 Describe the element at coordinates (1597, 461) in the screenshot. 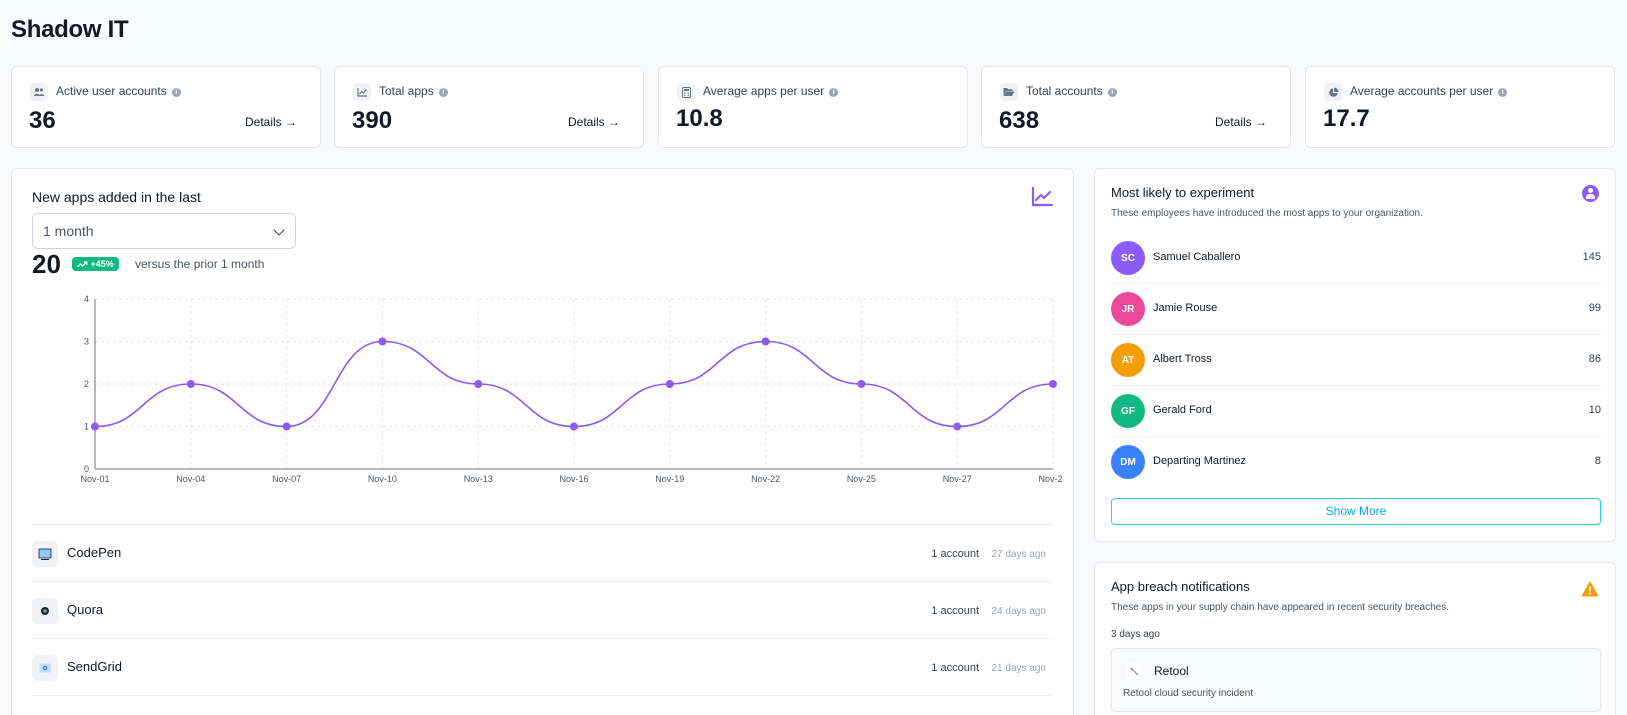

I see `app-count: 8` at that location.